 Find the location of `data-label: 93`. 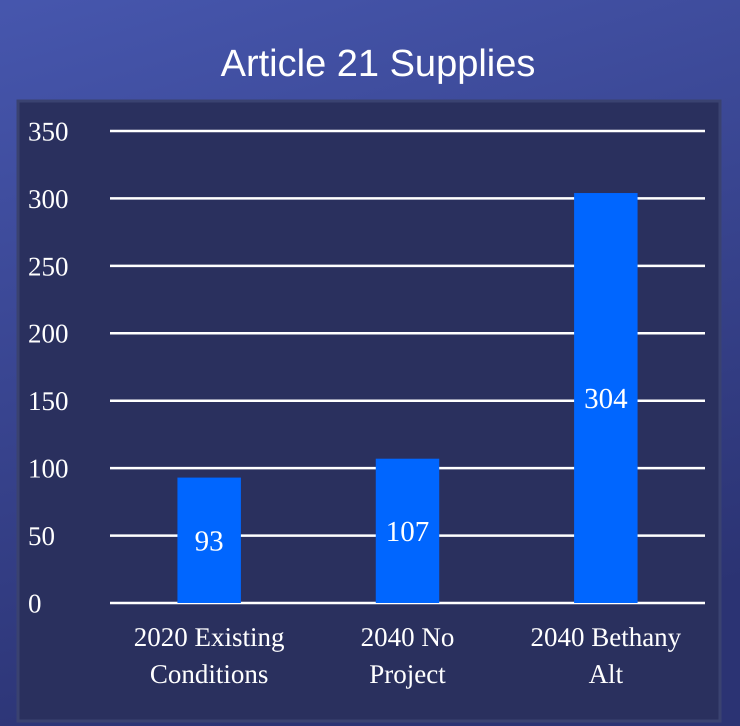

data-label: 93 is located at coordinates (209, 541).